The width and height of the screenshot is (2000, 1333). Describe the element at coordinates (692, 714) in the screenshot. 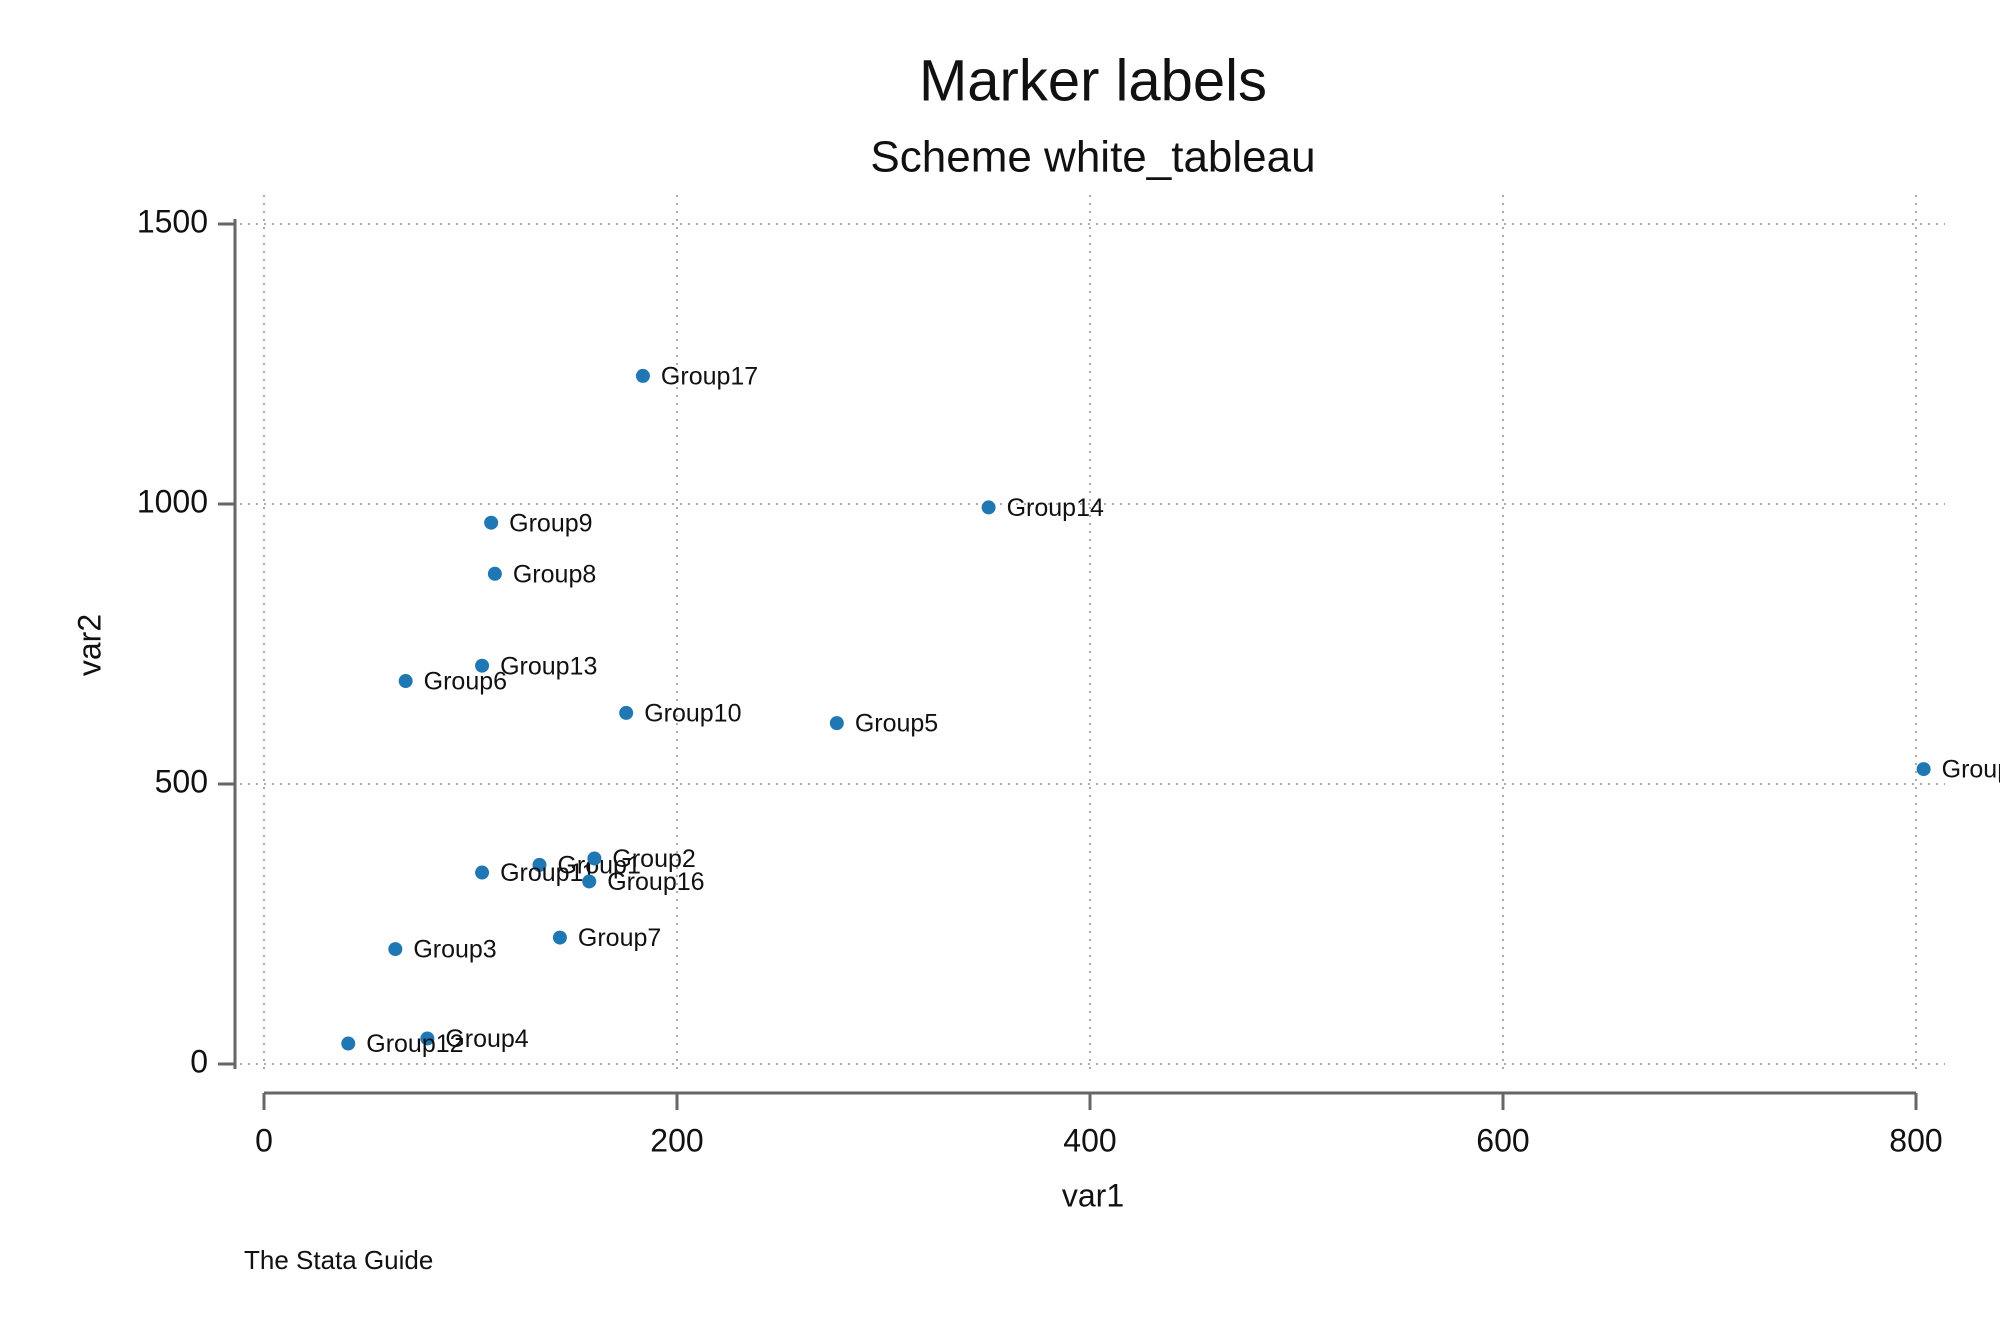

I see `point-label: Group10` at that location.